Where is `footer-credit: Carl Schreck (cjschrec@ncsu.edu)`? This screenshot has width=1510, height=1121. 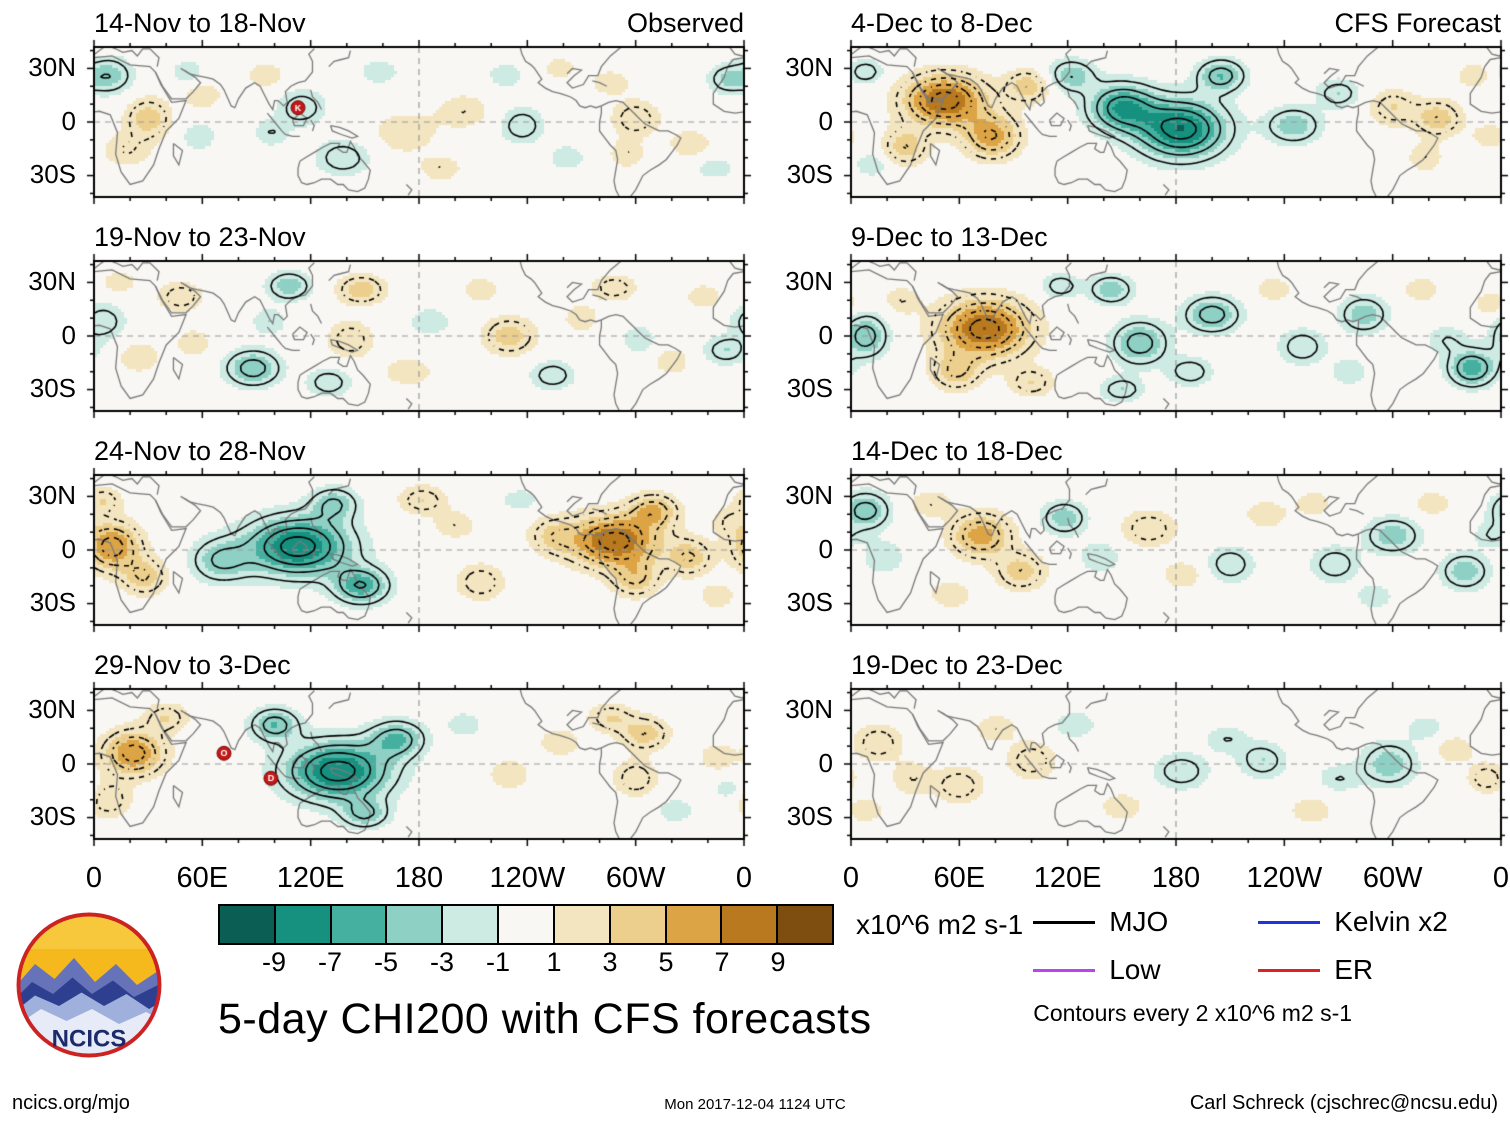 footer-credit: Carl Schreck (cjschrec@ncsu.edu) is located at coordinates (1343, 1103).